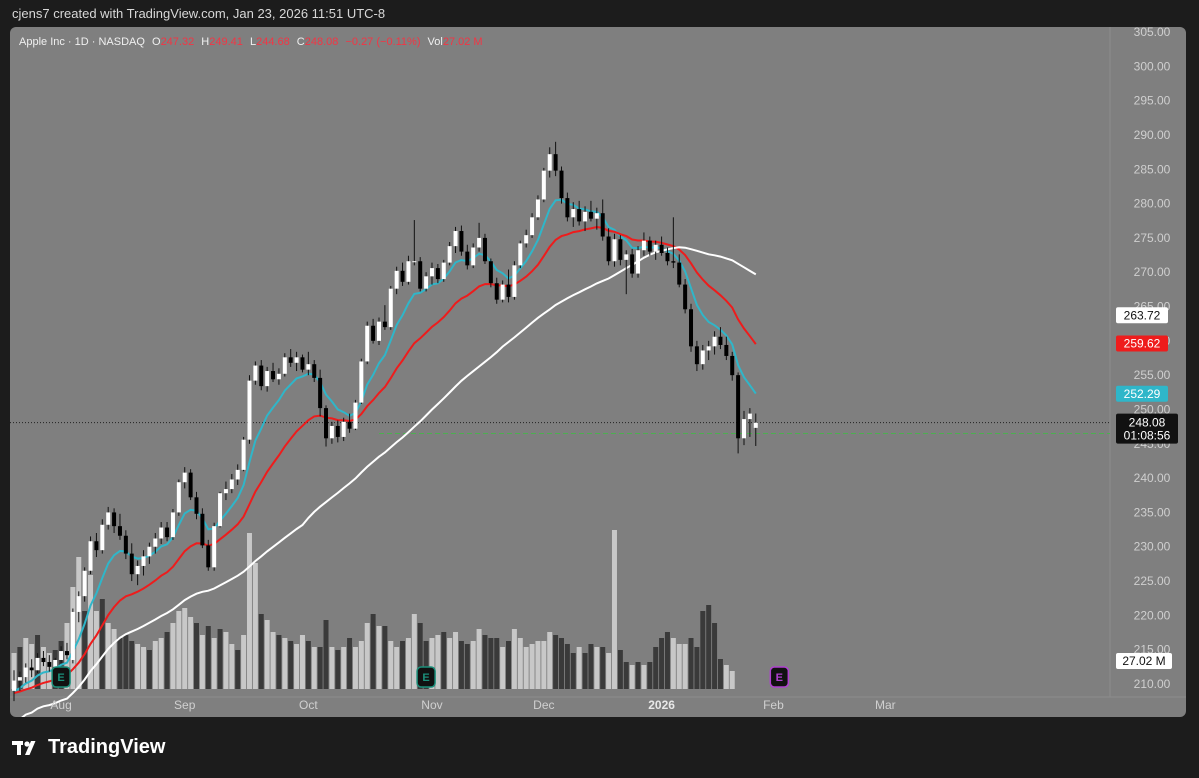  What do you see at coordinates (1147, 423) in the screenshot?
I see `last-price-text: 248.08` at bounding box center [1147, 423].